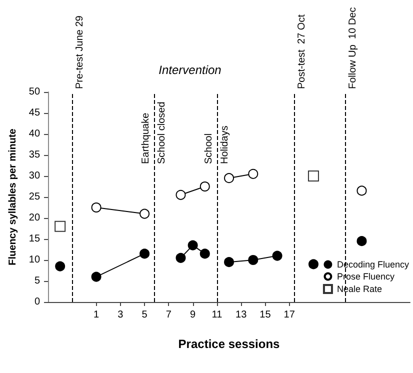 This screenshot has height=373, width=413. I want to click on legend-label: Decoding Fluency, so click(373, 265).